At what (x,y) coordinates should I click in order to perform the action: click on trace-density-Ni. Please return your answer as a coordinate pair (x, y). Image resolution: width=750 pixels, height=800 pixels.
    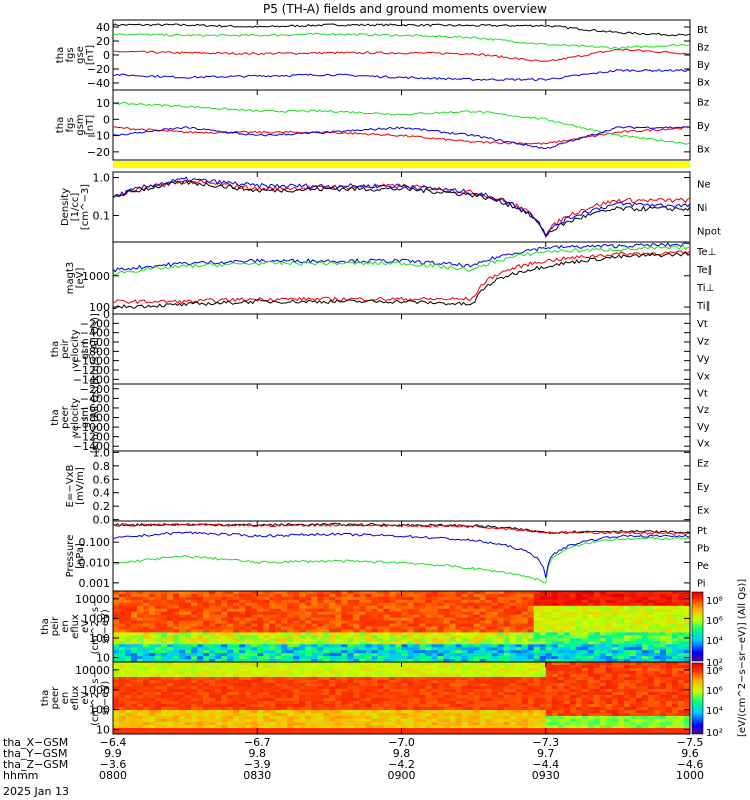
    Looking at the image, I should click on (401, 207).